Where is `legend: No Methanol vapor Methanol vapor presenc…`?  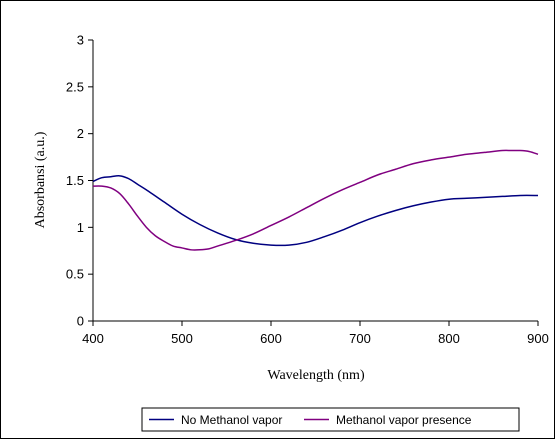
legend: No Methanol vapor Methanol vapor presenc… is located at coordinates (330, 419).